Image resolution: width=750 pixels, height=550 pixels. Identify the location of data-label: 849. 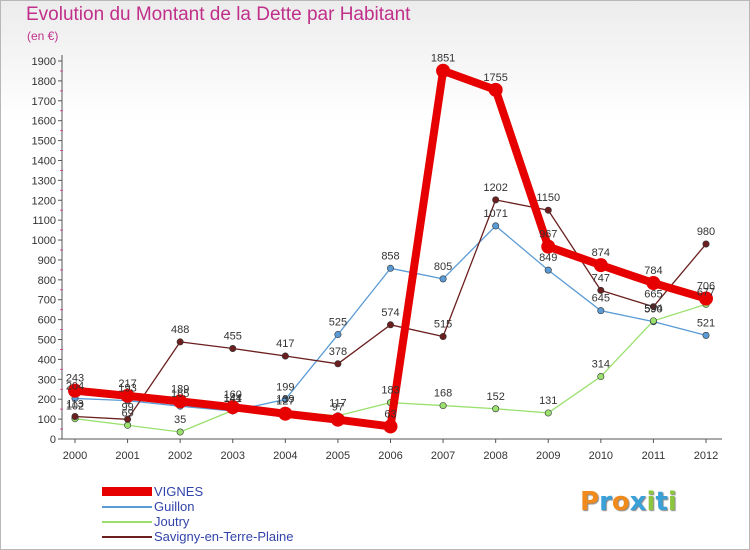
(548, 258).